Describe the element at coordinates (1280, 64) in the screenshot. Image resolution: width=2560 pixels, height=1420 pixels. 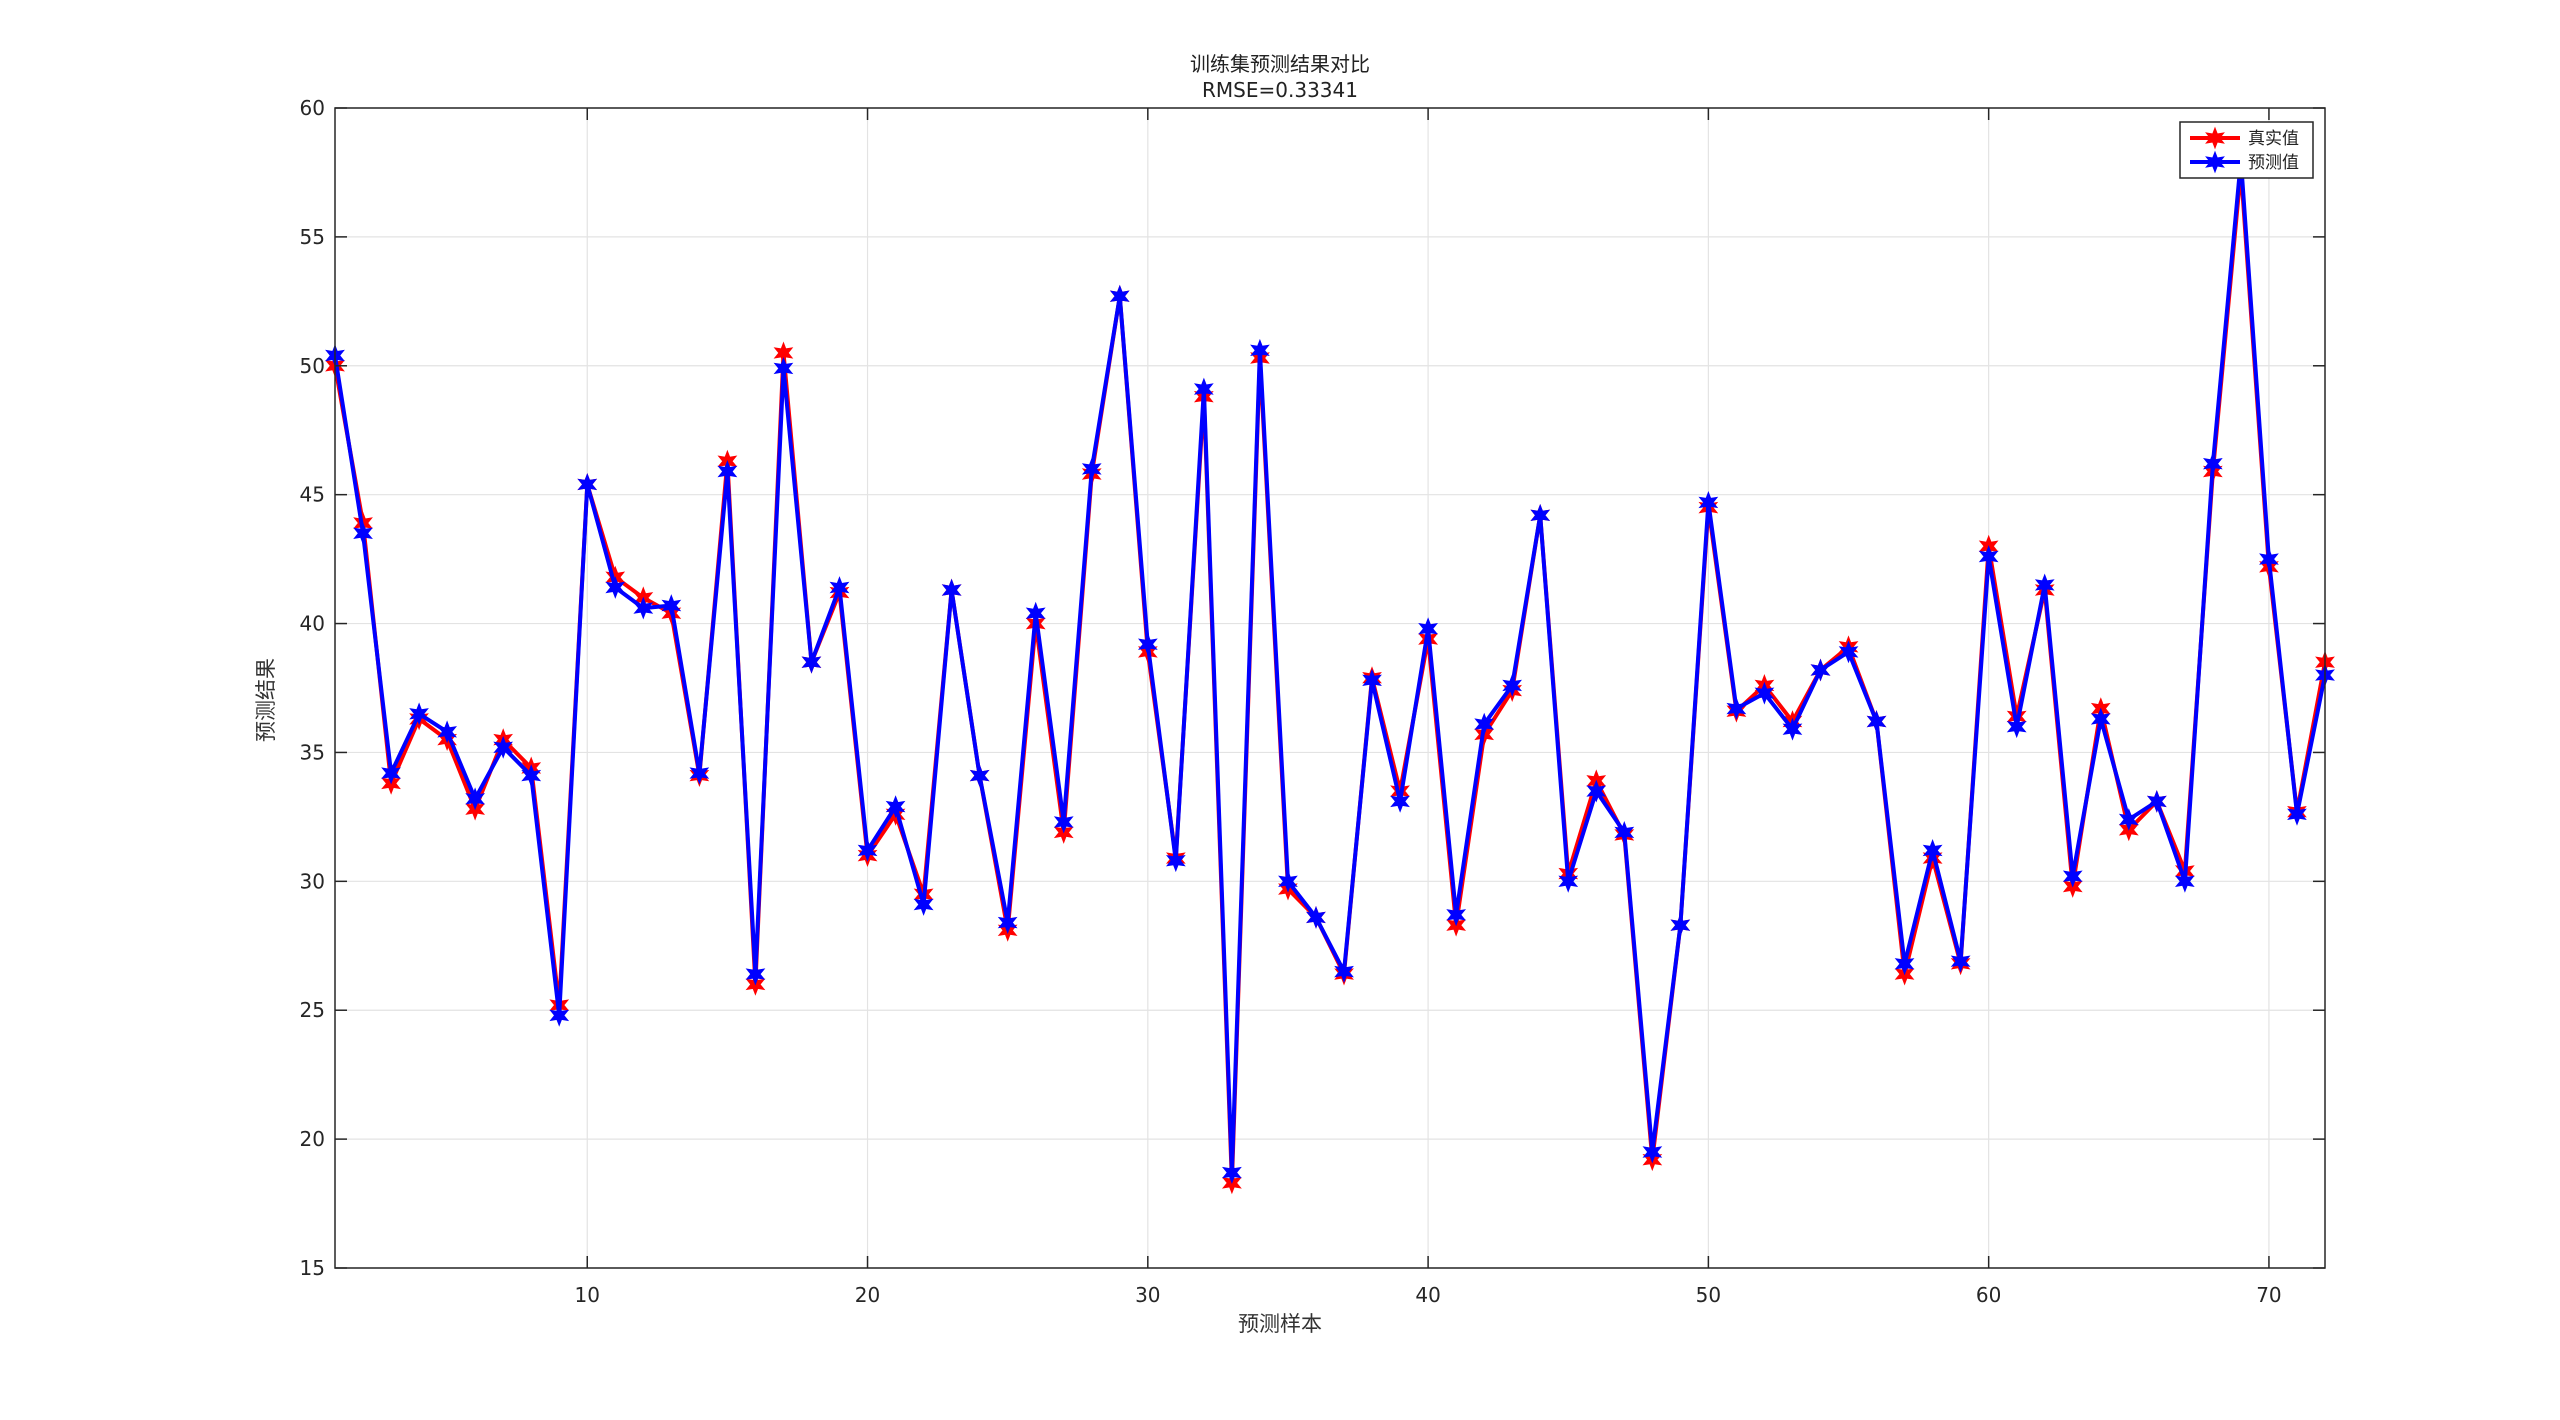
I see `chart-title: 训练集预测结果对比` at that location.